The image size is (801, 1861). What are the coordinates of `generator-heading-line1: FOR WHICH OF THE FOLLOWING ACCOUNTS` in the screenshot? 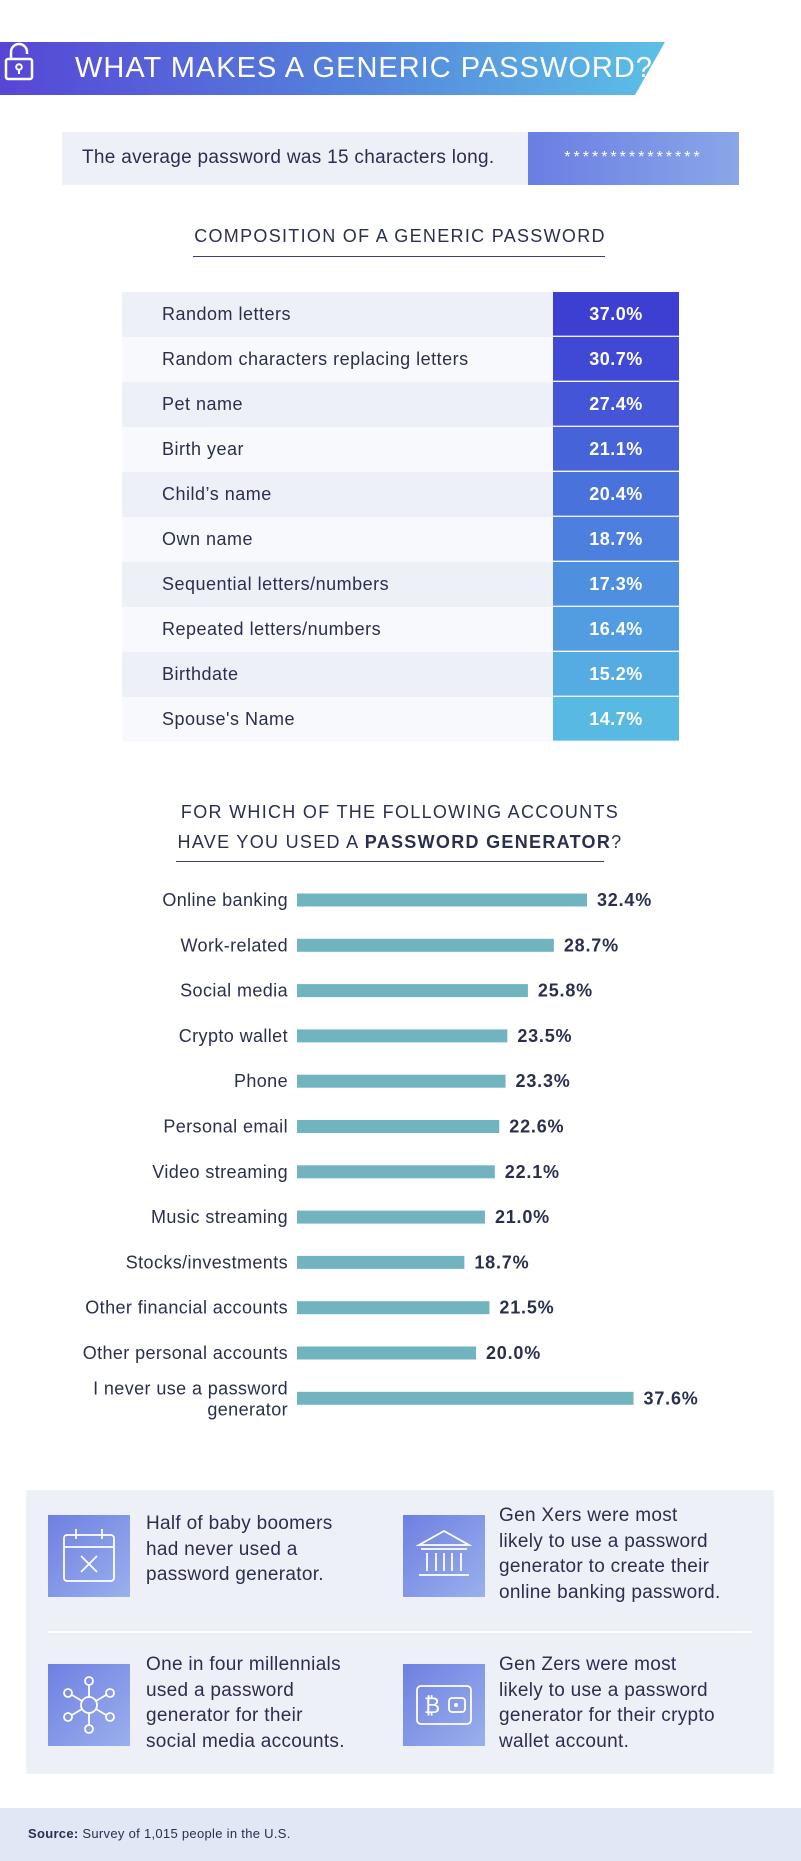 It's located at (400, 812).